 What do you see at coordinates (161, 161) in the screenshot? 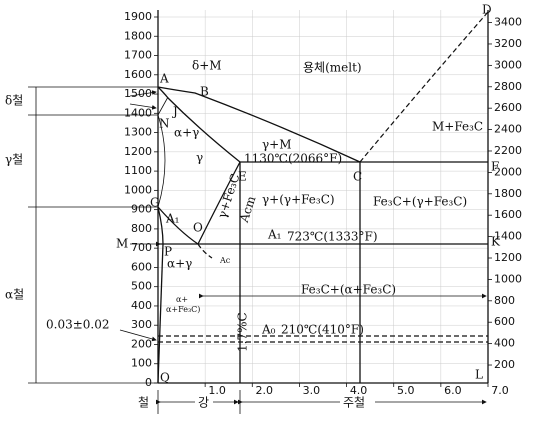
I see `gamma-boundary` at bounding box center [161, 161].